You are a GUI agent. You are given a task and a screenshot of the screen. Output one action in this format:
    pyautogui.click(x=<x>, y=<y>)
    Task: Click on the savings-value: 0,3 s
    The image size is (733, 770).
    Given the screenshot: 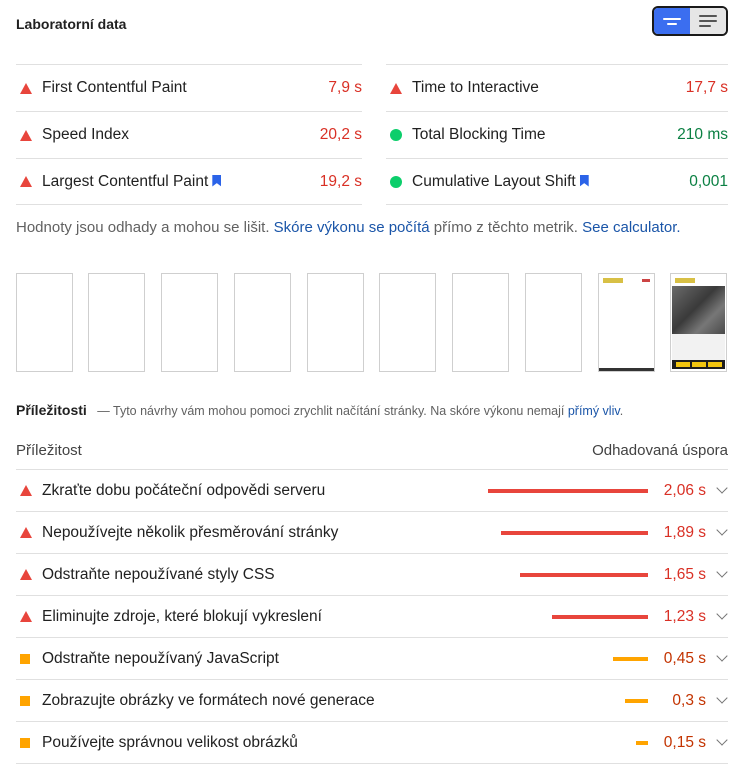 What is the action you would take?
    pyautogui.click(x=689, y=700)
    